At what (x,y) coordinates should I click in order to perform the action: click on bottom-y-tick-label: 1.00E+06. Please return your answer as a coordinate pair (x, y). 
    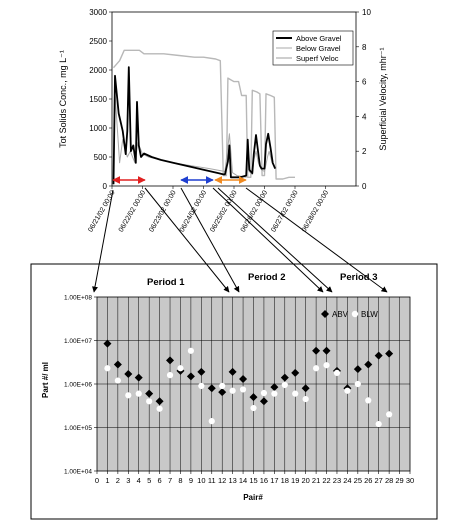
    Looking at the image, I should click on (78, 385).